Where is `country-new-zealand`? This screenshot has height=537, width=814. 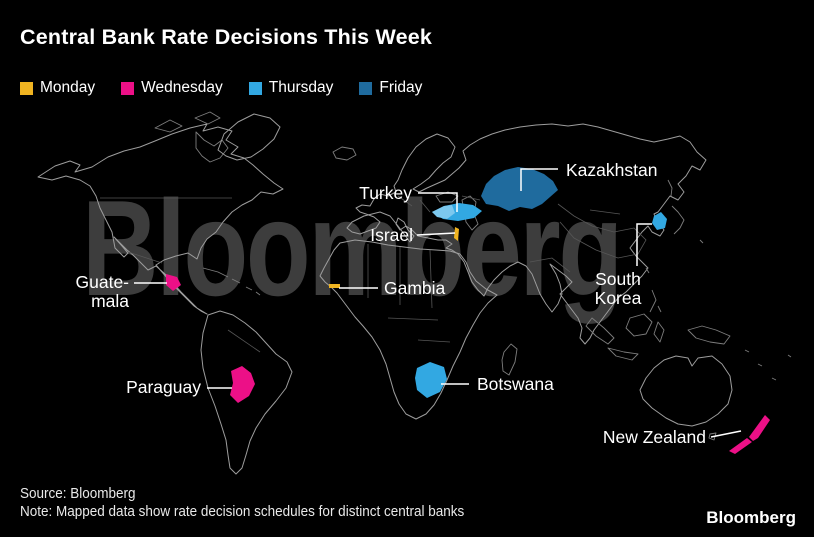
country-new-zealand is located at coordinates (749, 434).